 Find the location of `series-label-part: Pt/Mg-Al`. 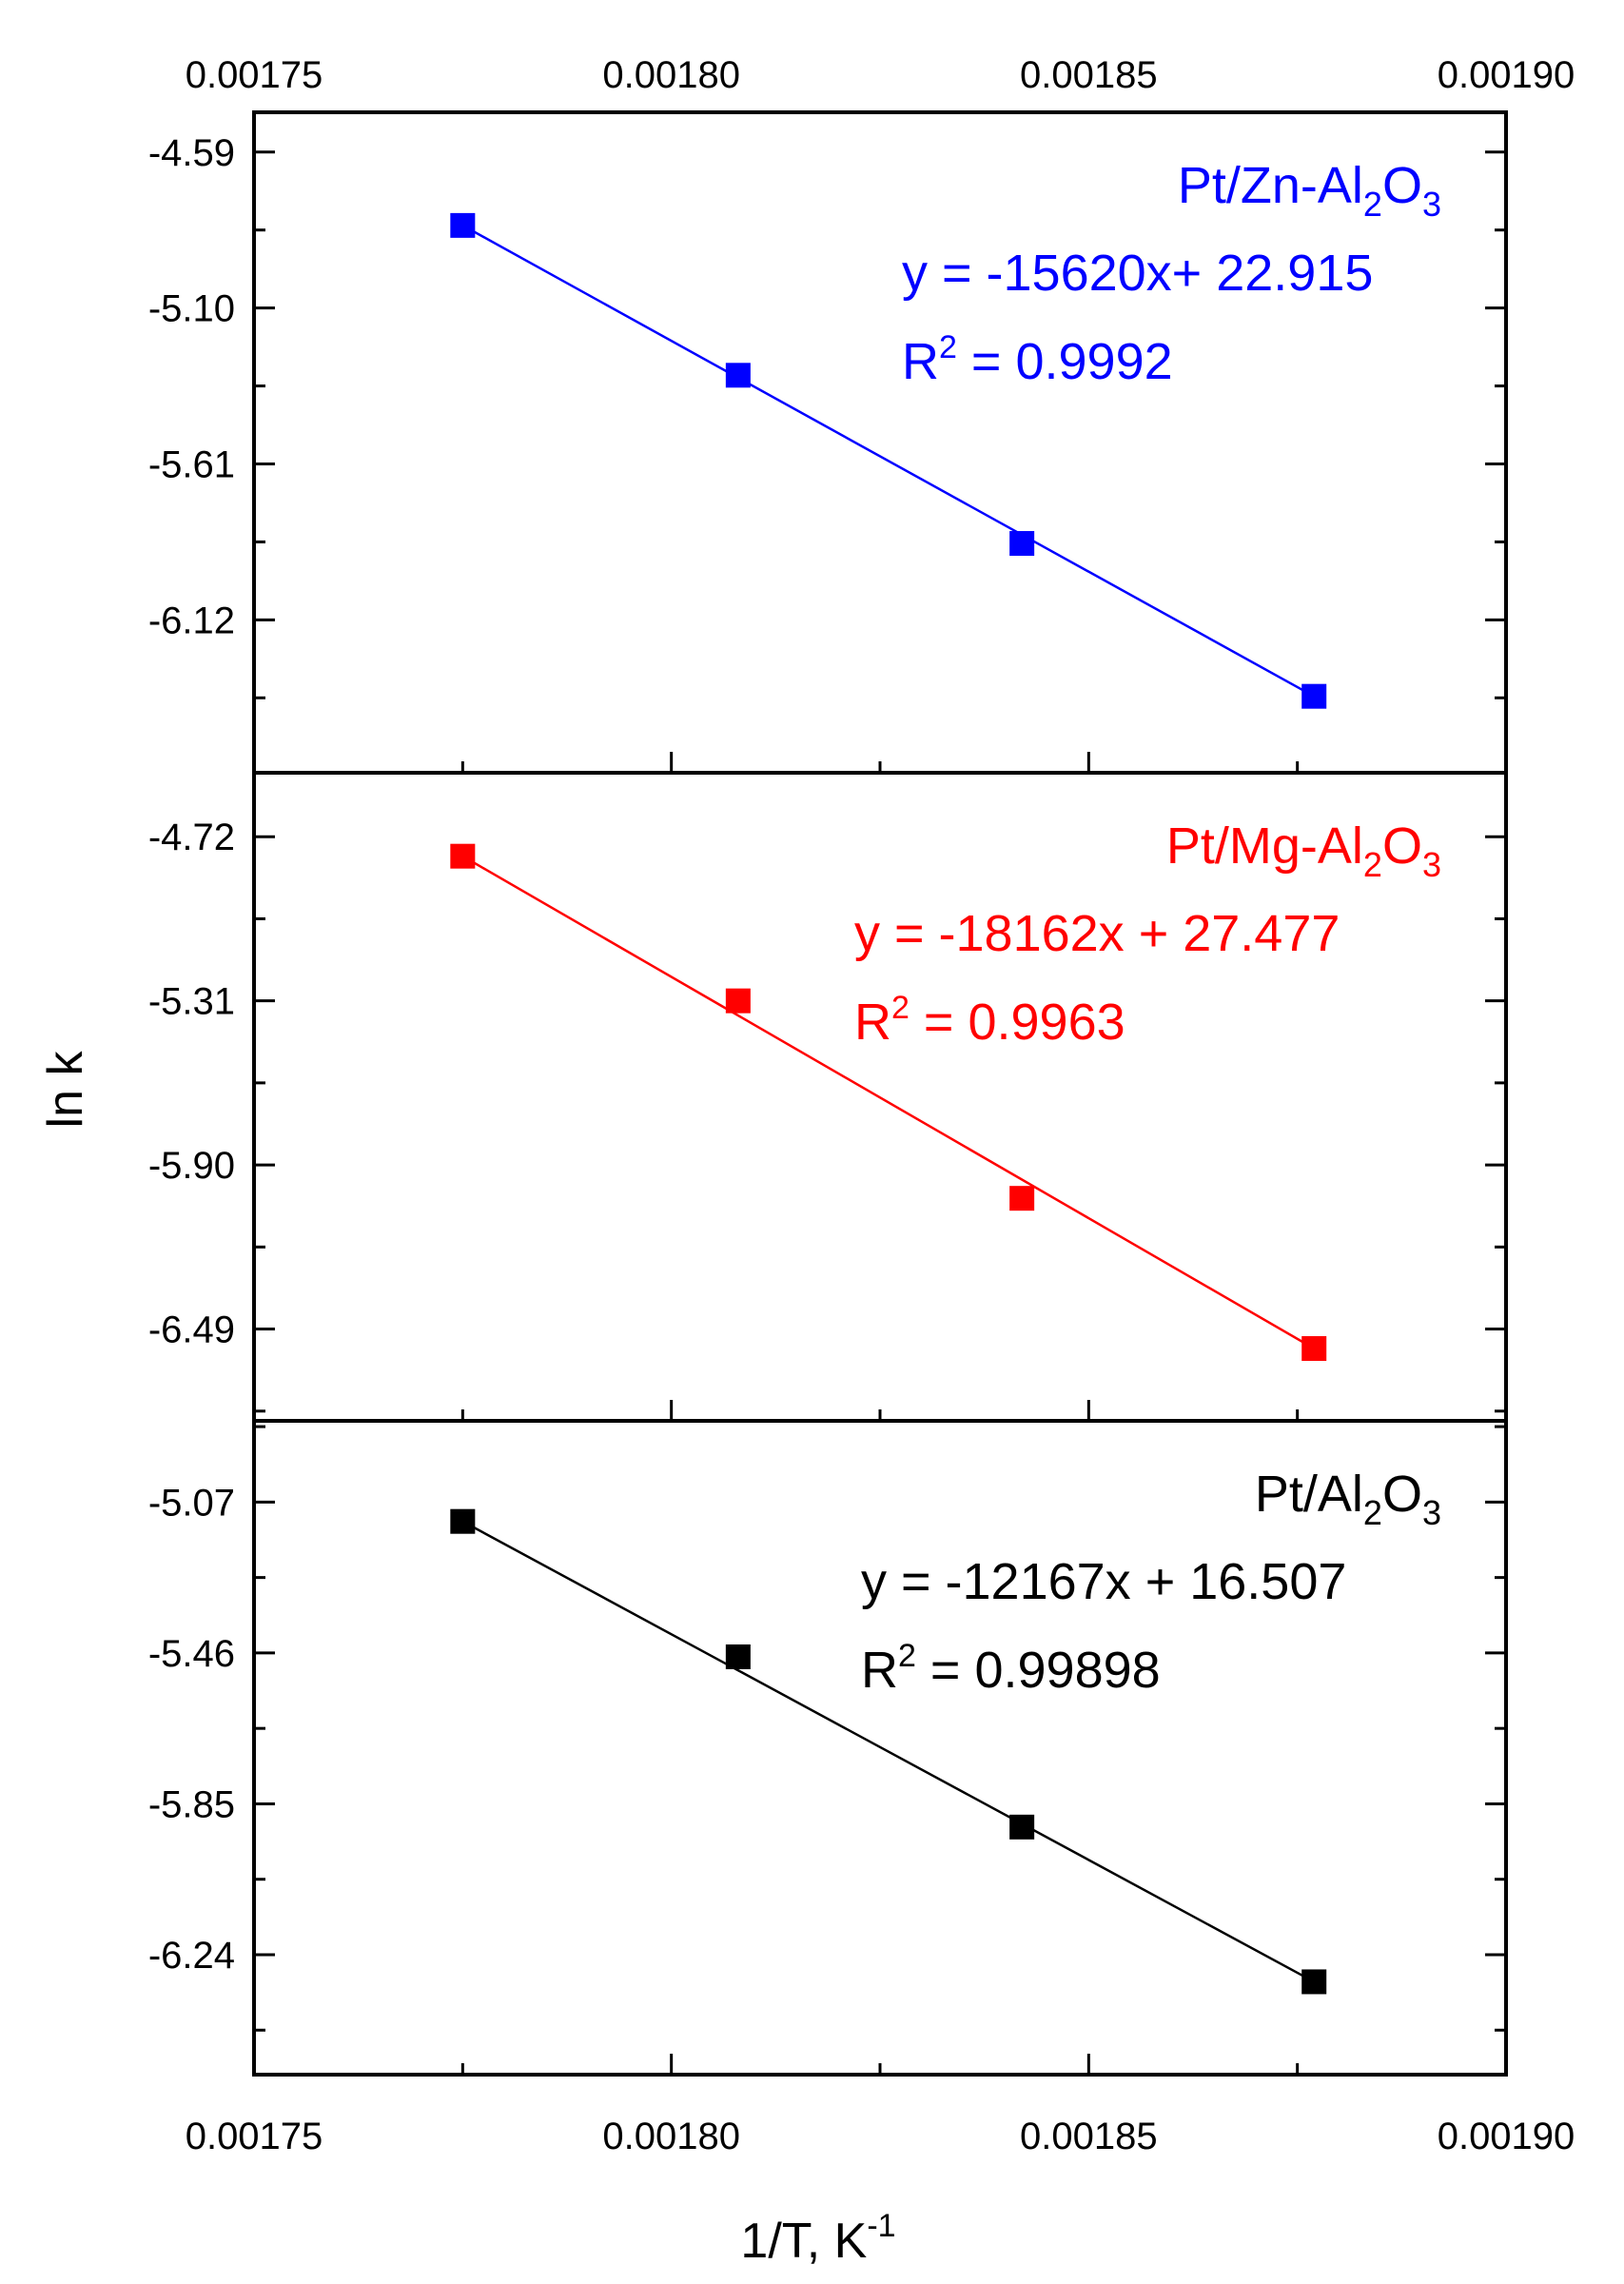

series-label-part: Pt/Mg-Al is located at coordinates (1264, 846).